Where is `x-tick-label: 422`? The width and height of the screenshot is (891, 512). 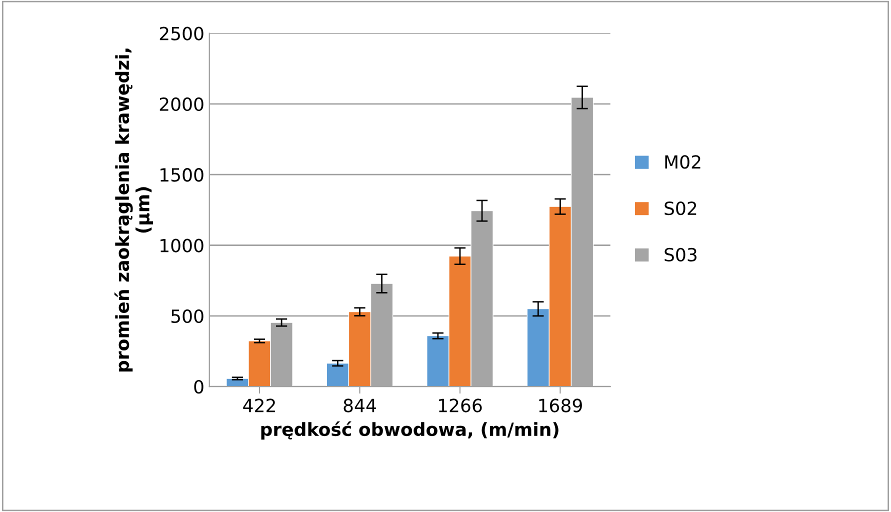
x-tick-label: 422 is located at coordinates (259, 405).